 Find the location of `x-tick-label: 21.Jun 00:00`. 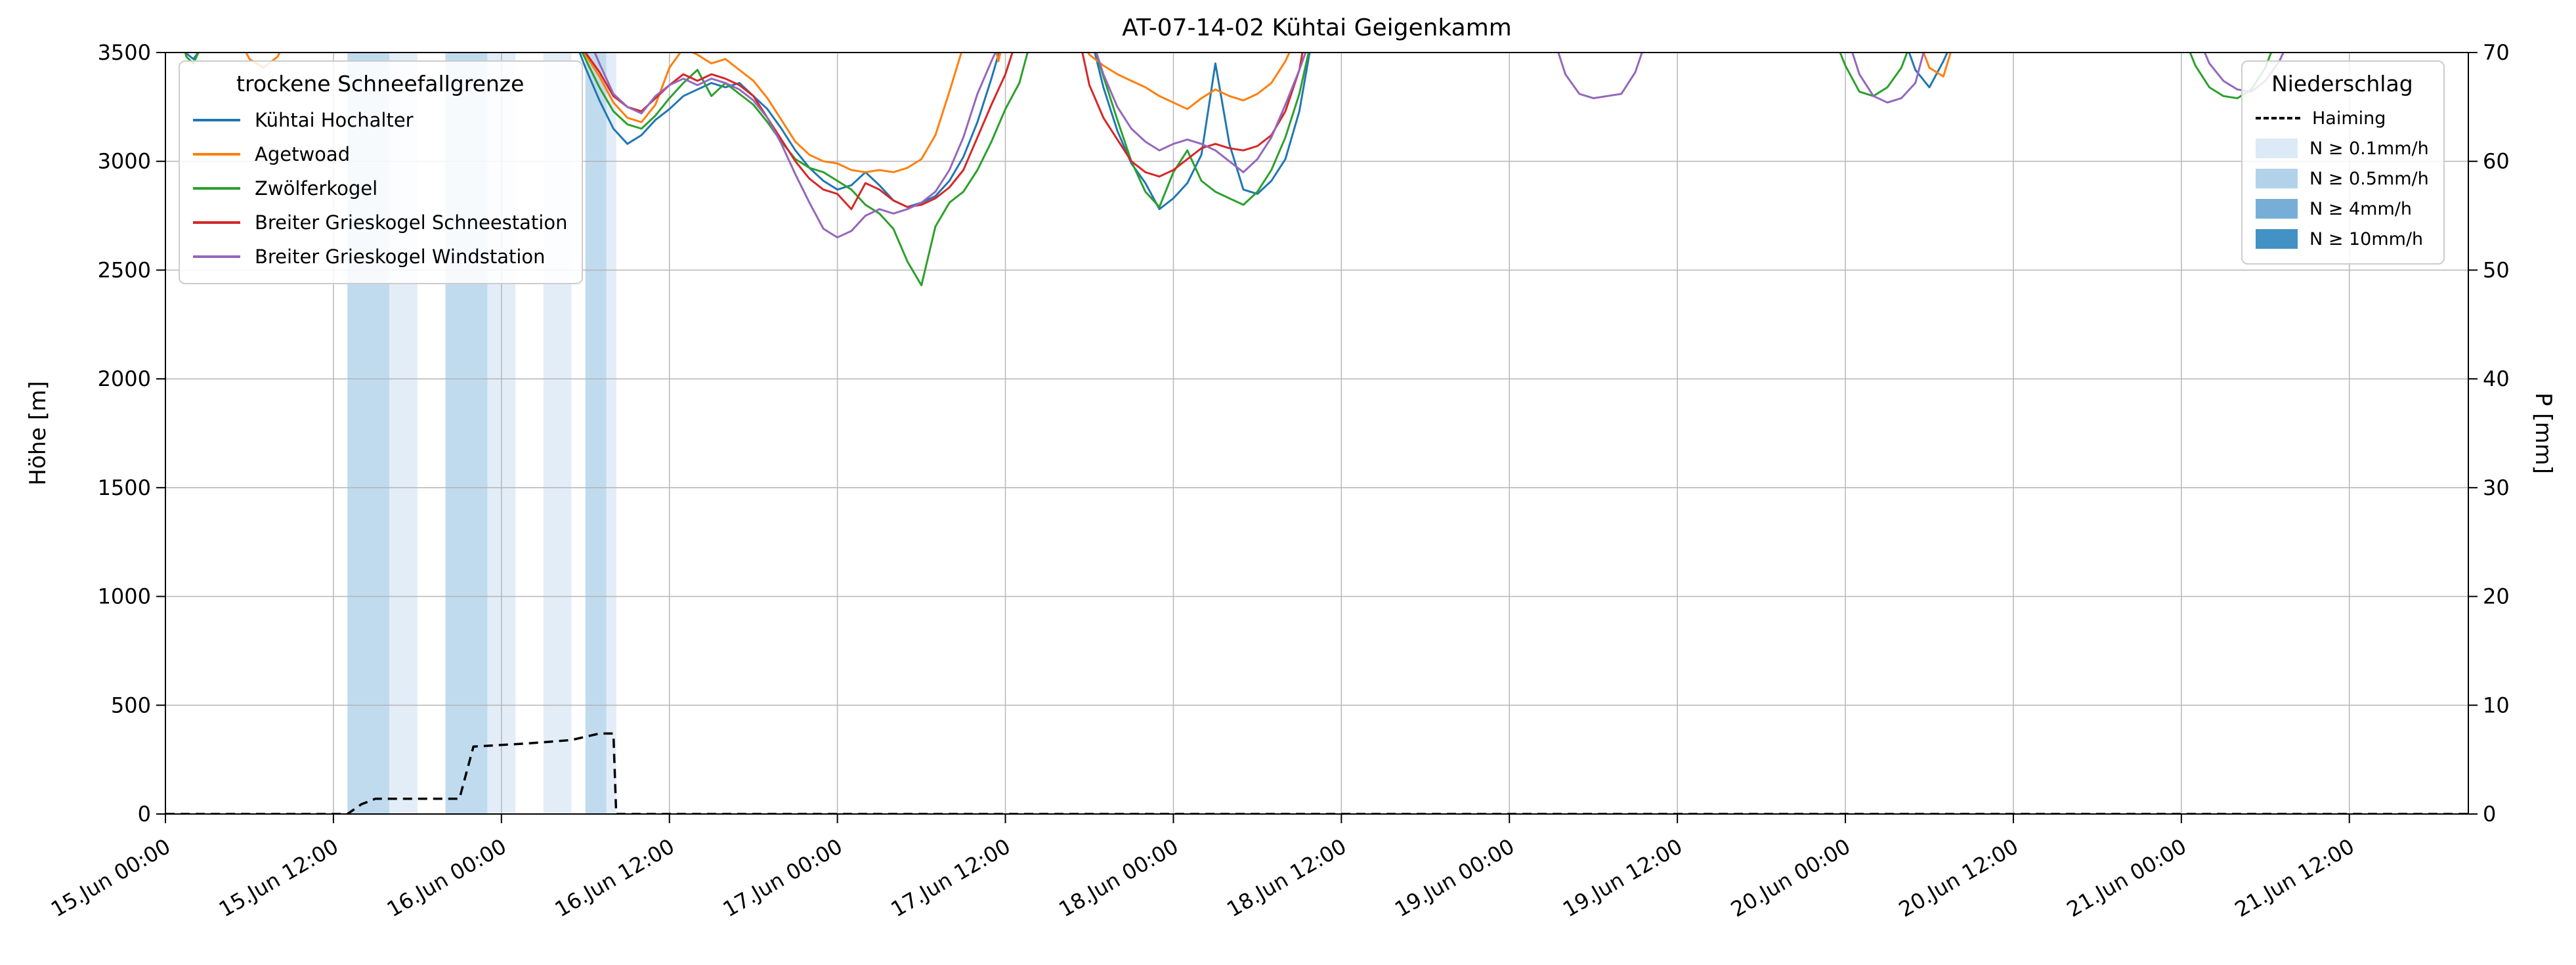

x-tick-label: 21.Jun 00:00 is located at coordinates (2127, 878).